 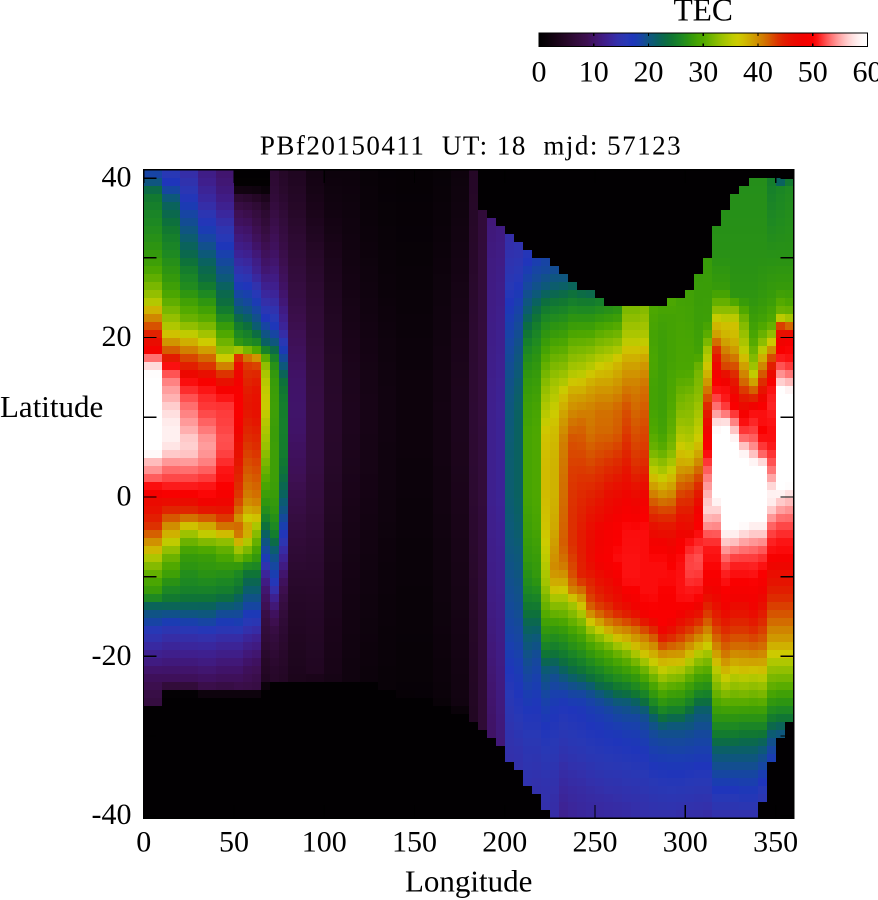 What do you see at coordinates (471, 146) in the screenshot?
I see `svg-text:PBf20150411 UT: 18 mjd: 5712: PBf20150411 UT: 18 mjd: 57123` at bounding box center [471, 146].